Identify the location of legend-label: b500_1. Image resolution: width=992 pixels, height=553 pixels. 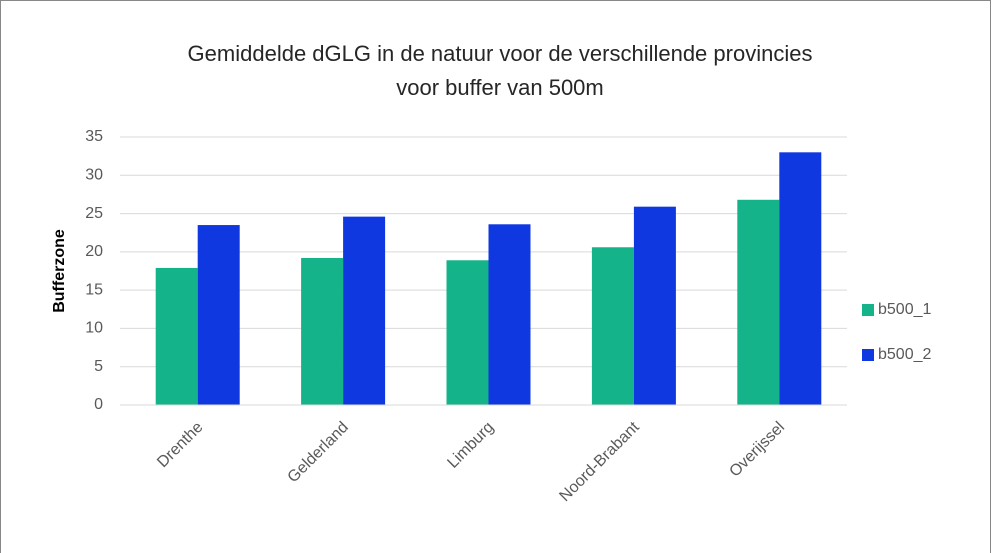
(904, 309).